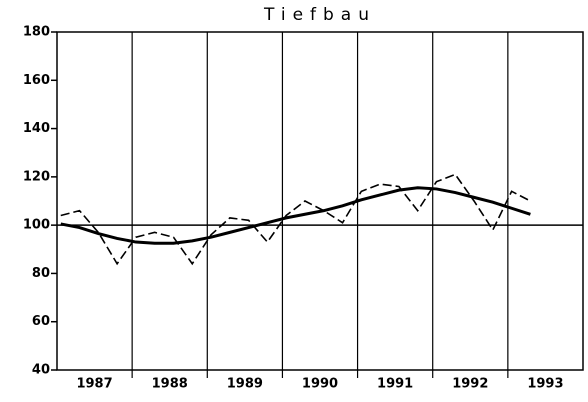 Image resolution: width=588 pixels, height=402 pixels. What do you see at coordinates (36, 80) in the screenshot?
I see `y-tick-label: 160` at bounding box center [36, 80].